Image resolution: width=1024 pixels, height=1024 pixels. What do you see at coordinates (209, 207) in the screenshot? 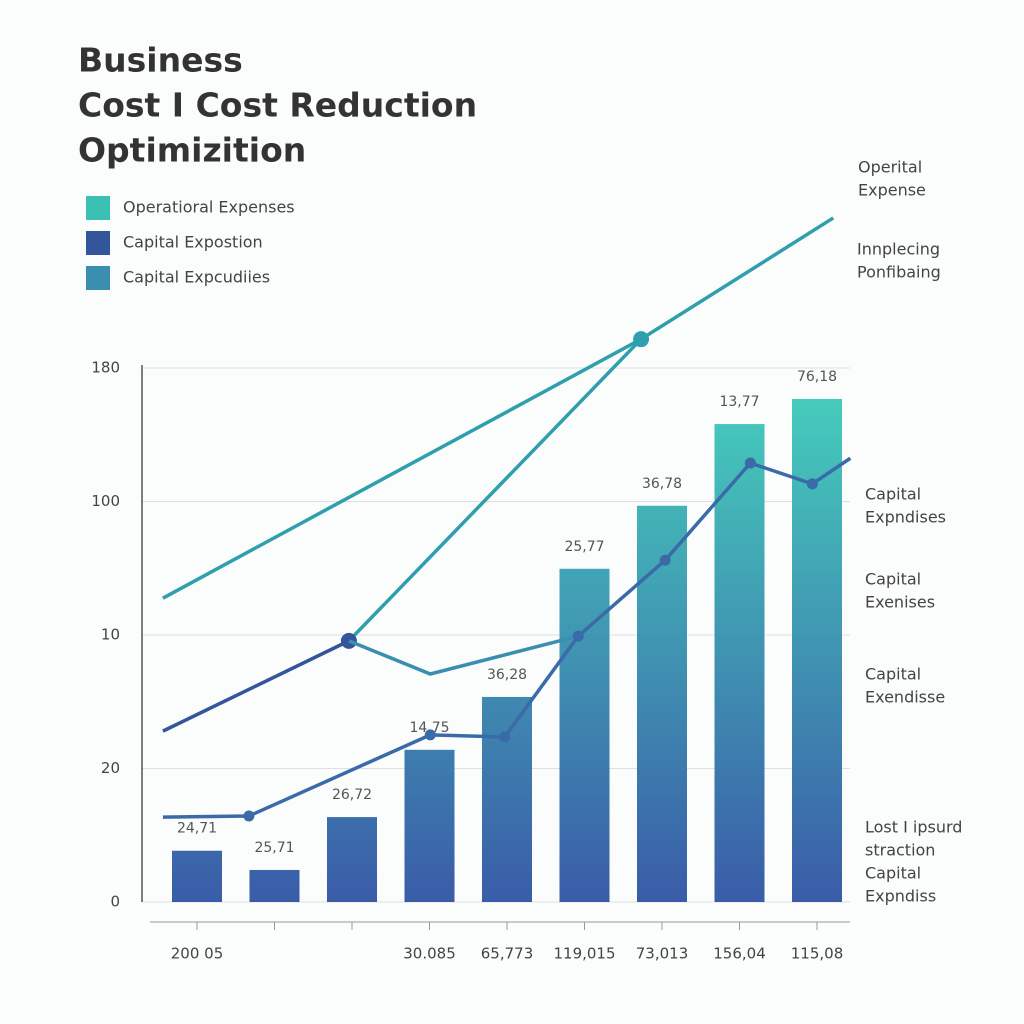
I see `legend-label: Operatioral Expenses` at bounding box center [209, 207].